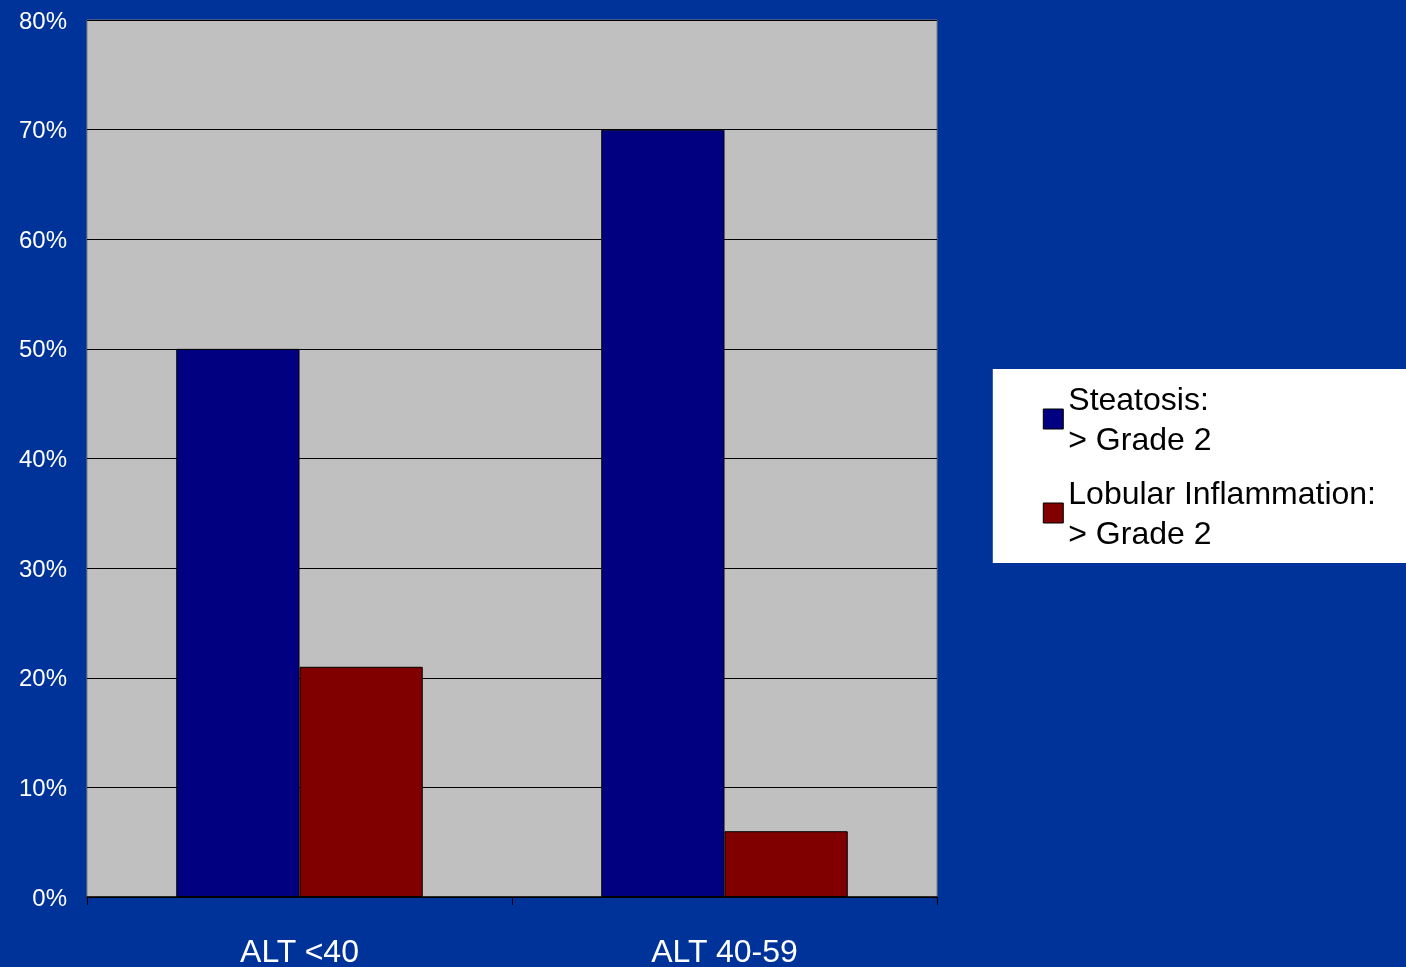 The image size is (1406, 967). What do you see at coordinates (42, 458) in the screenshot?
I see `y-tick-label: 40%` at bounding box center [42, 458].